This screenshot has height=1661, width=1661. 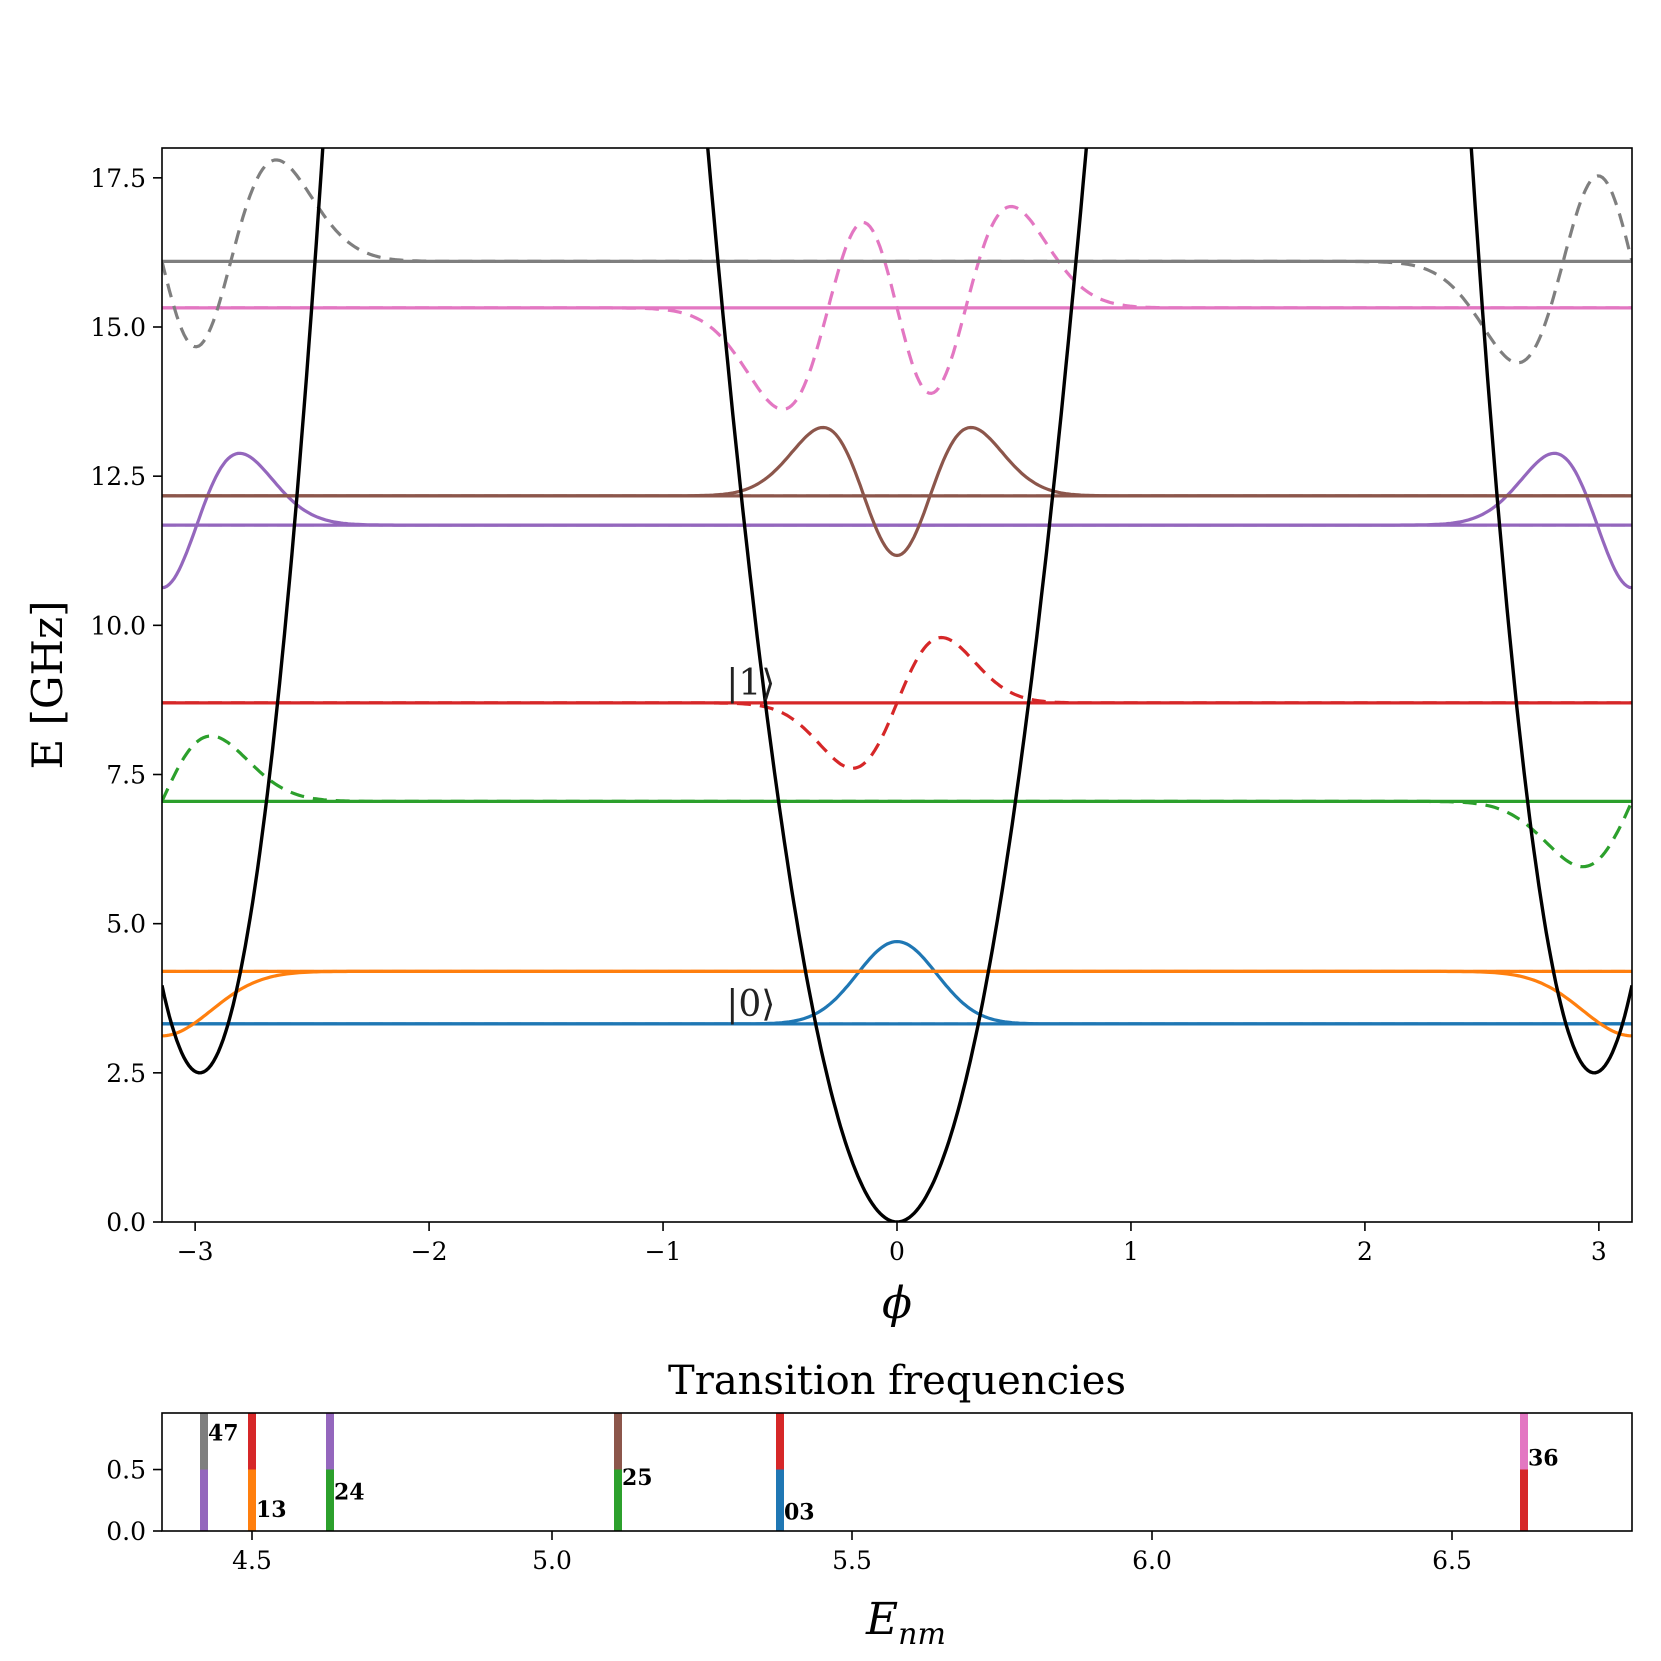 What do you see at coordinates (1131, 1251) in the screenshot?
I see `main-x-tick-label: 1` at bounding box center [1131, 1251].